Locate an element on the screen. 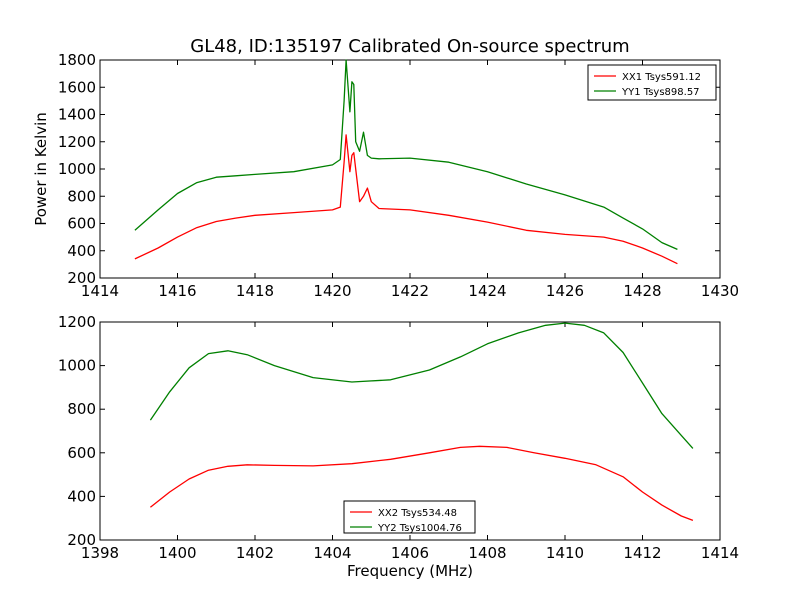 The height and width of the screenshot is (600, 800). bottom-x-tick-label: 1408 is located at coordinates (487, 553).